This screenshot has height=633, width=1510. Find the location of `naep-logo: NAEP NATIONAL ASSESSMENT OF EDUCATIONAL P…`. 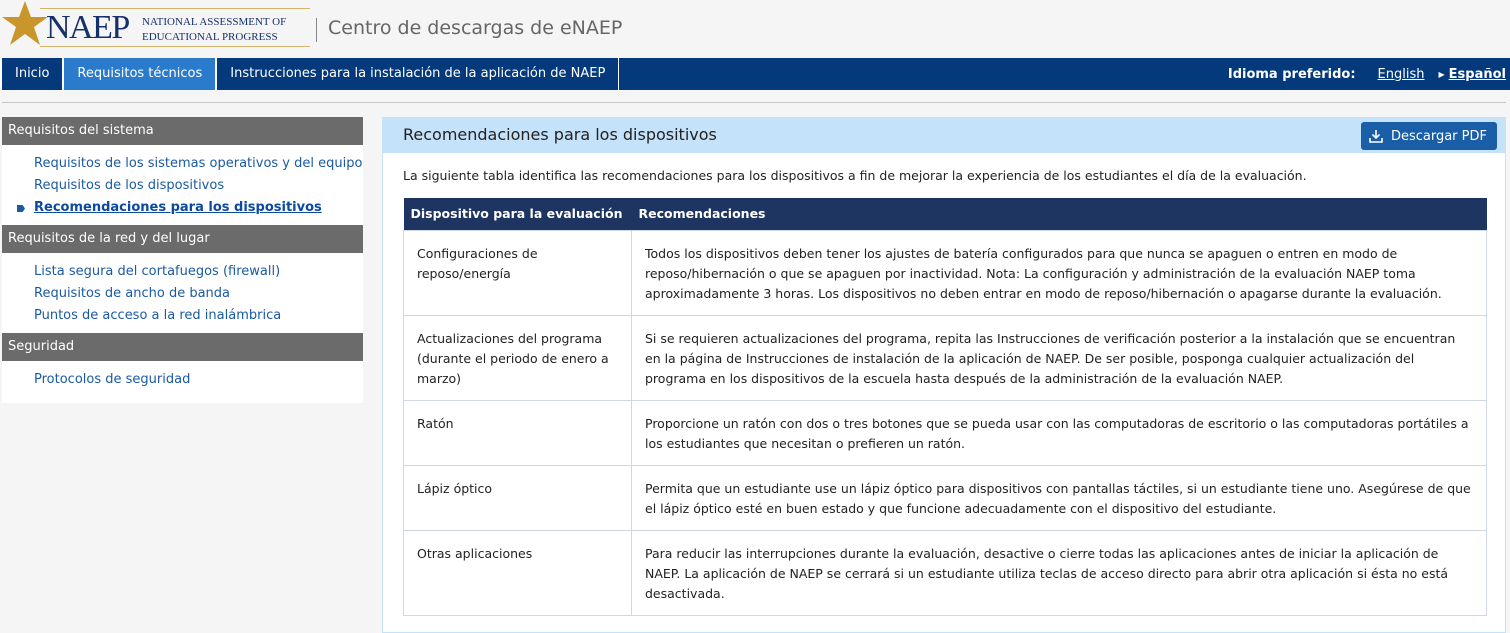

naep-logo: NAEP NATIONAL ASSESSMENT OF EDUCATIONAL P… is located at coordinates (156, 25).